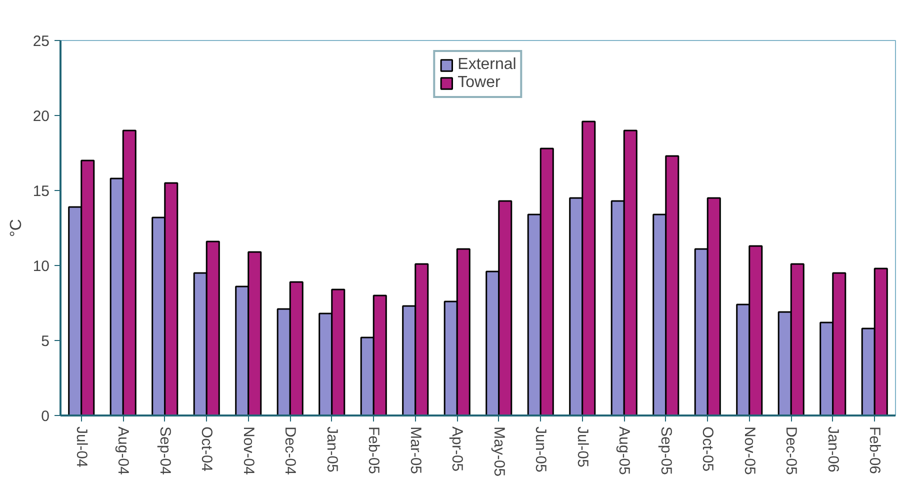 This screenshot has height=479, width=905. What do you see at coordinates (207, 449) in the screenshot?
I see `x-tick-label: Oct-04` at bounding box center [207, 449].